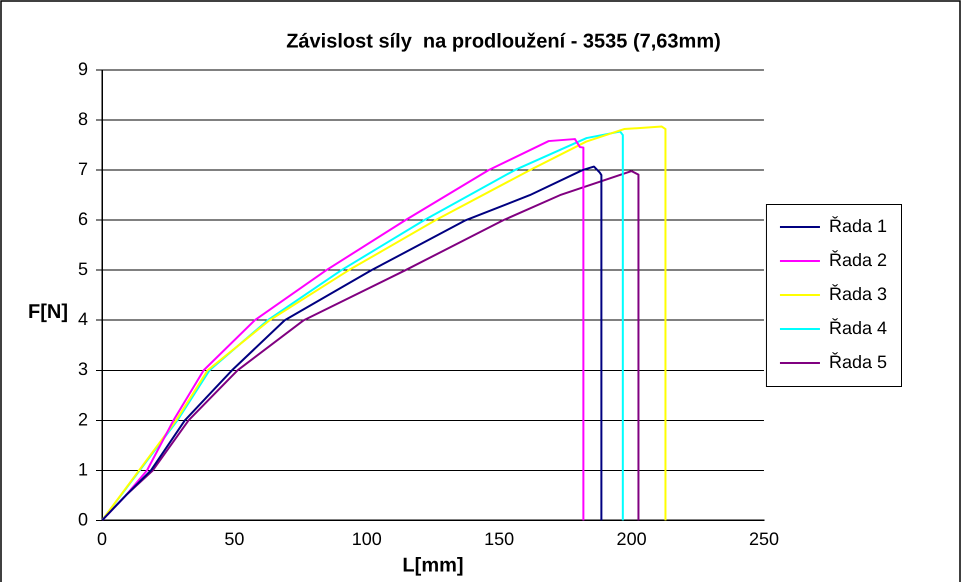 This screenshot has height=582, width=961. I want to click on y-tick-label: 3, so click(83, 369).